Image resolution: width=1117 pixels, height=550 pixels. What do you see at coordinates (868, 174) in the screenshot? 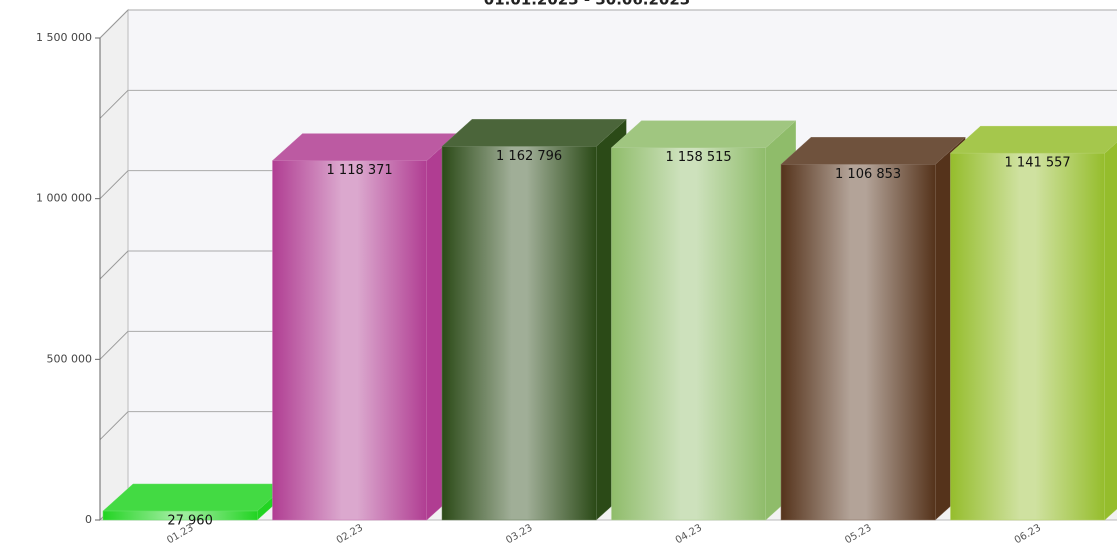
I see `value-label: 1 106 853` at bounding box center [868, 174].